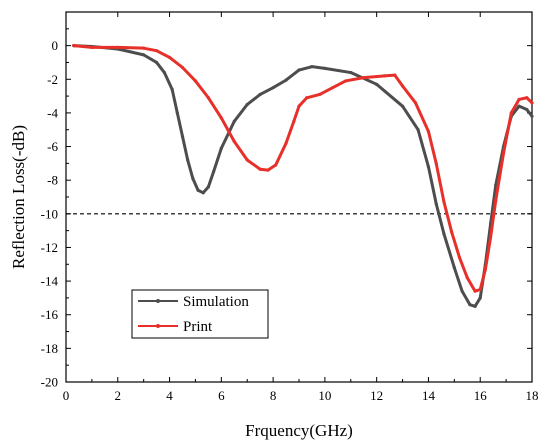 The width and height of the screenshot is (550, 447). What do you see at coordinates (301, 395) in the screenshot?
I see `x-axis-tick-labels: 0 2 4 6 8 10 12 14 16 18` at bounding box center [301, 395].